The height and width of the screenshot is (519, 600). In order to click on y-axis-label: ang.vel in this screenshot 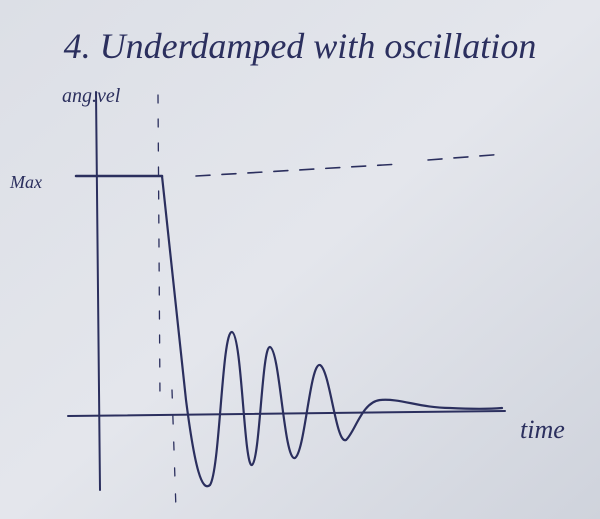, I will do `click(91, 96)`.